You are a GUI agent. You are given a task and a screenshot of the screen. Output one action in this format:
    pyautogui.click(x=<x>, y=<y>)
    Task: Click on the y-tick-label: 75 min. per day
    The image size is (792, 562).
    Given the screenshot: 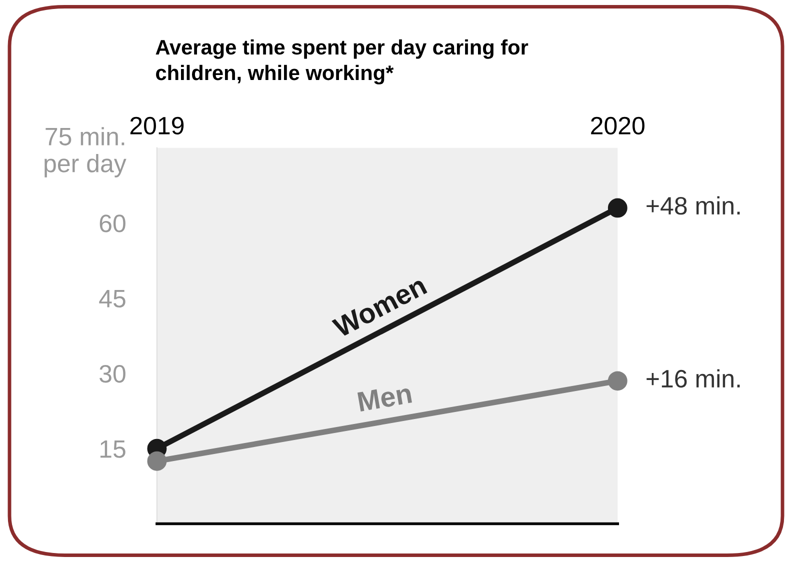 What is the action you would take?
    pyautogui.click(x=85, y=152)
    